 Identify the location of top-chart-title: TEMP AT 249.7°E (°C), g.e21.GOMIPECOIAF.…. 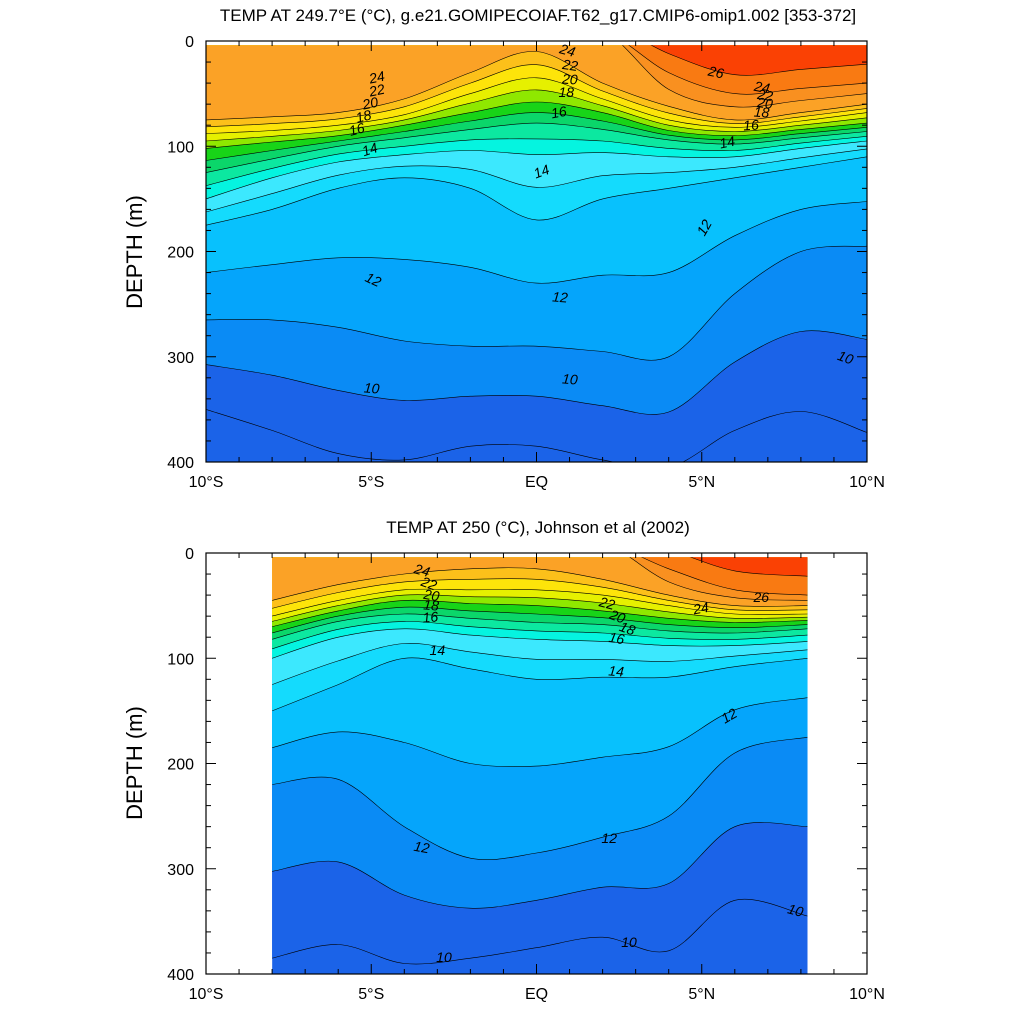
(538, 15).